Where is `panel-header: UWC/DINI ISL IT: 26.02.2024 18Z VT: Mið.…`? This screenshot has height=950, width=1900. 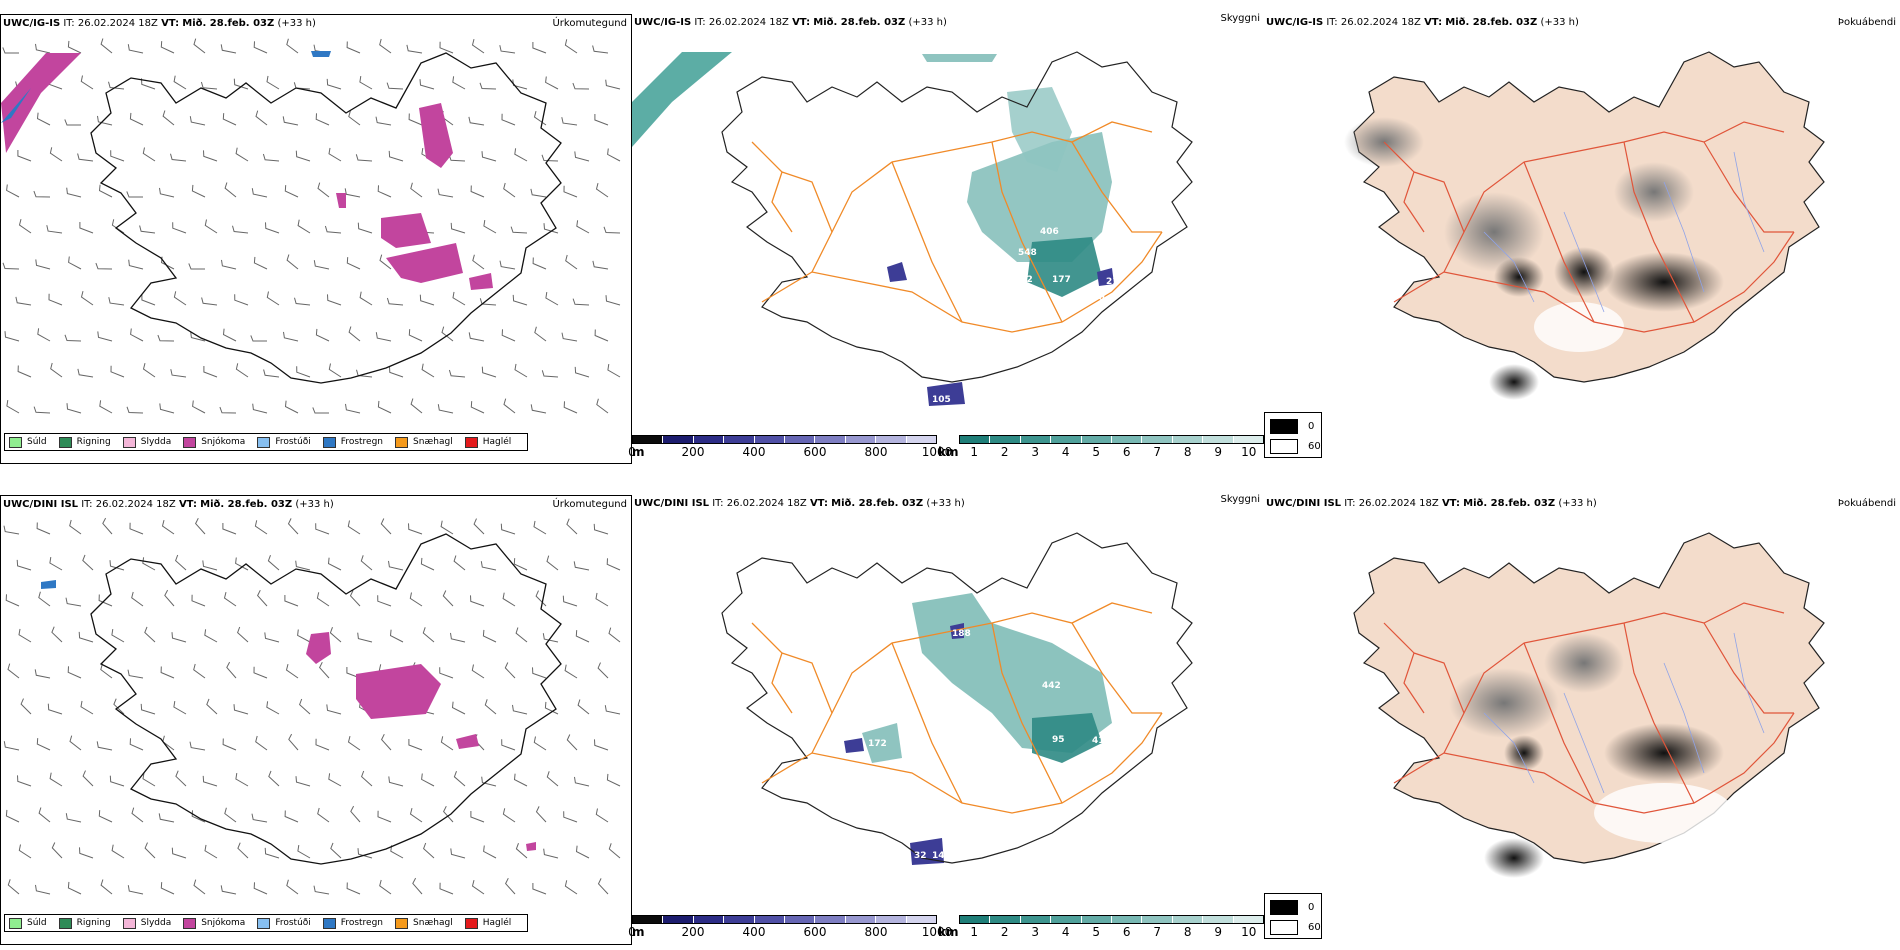 panel-header: UWC/DINI ISL IT: 26.02.2024 18Z VT: Mið.… is located at coordinates (315, 505).